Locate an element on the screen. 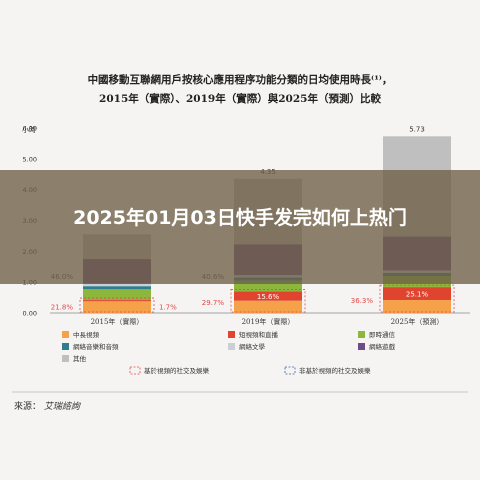 This screenshot has width=480, height=480. x-tick-label: 2019年（實際） is located at coordinates (268, 321).